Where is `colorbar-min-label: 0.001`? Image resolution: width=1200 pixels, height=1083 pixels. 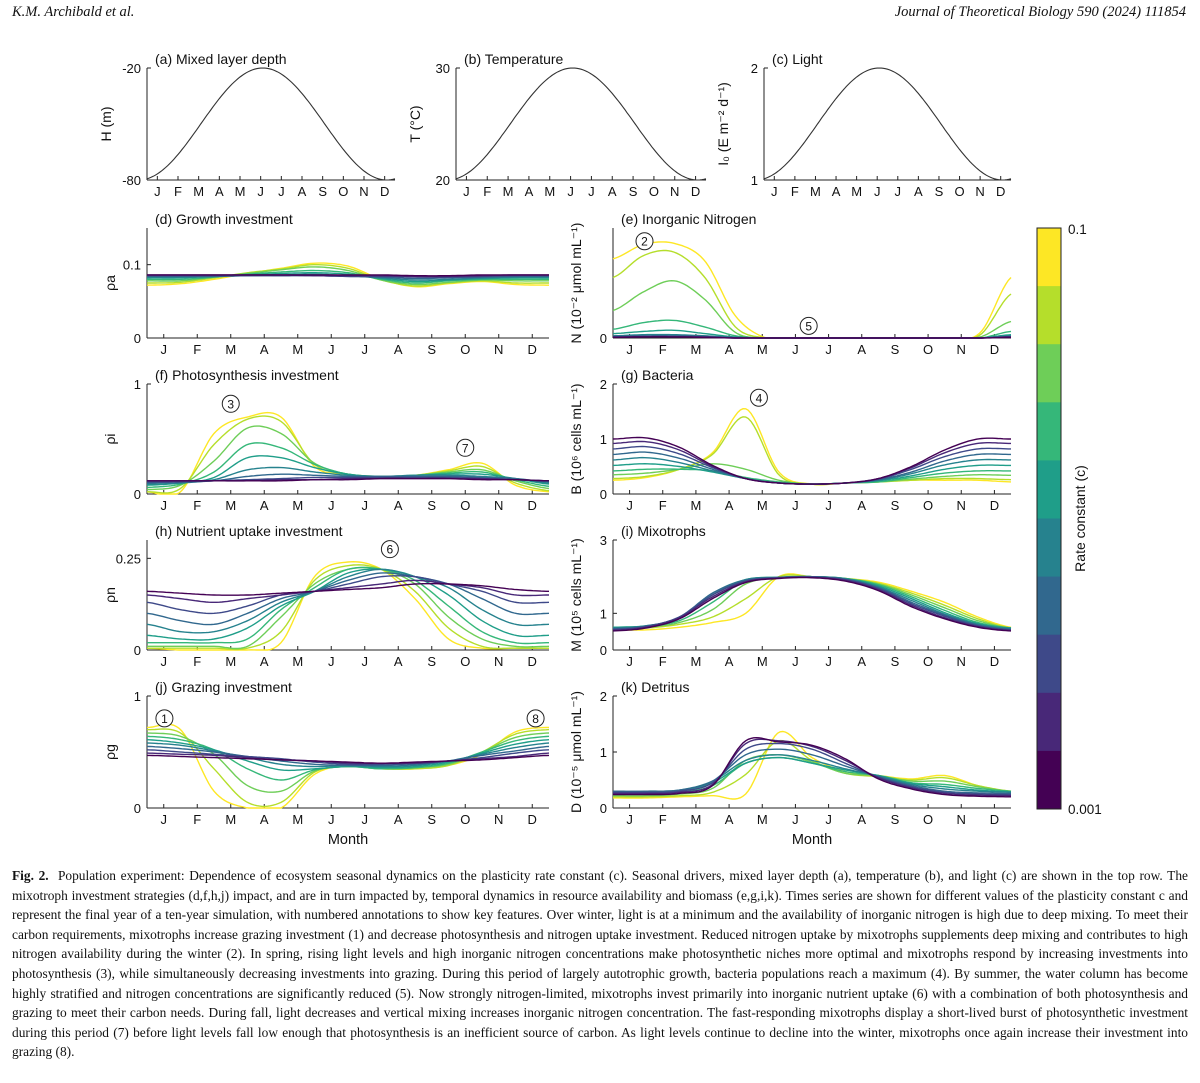 colorbar-min-label: 0.001 is located at coordinates (1085, 809).